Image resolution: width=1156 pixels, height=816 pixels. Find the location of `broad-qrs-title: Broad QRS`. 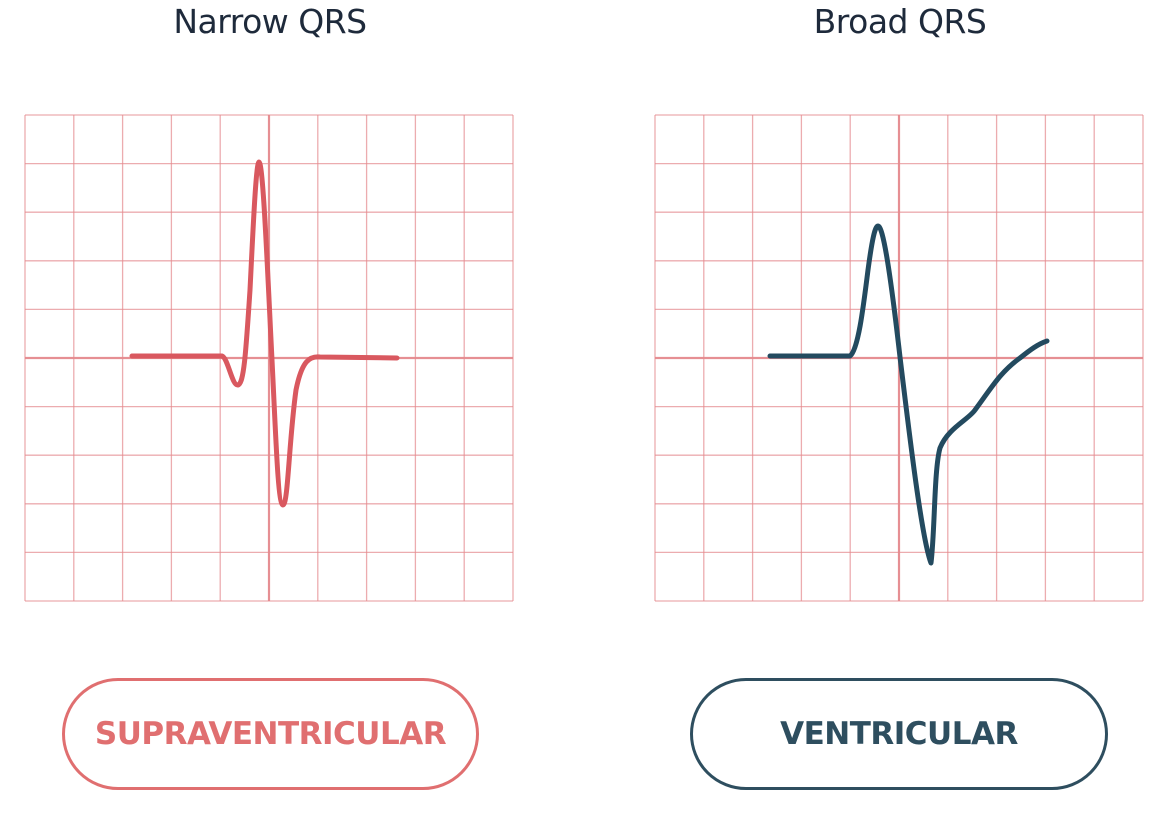

broad-qrs-title: Broad QRS is located at coordinates (900, 21).